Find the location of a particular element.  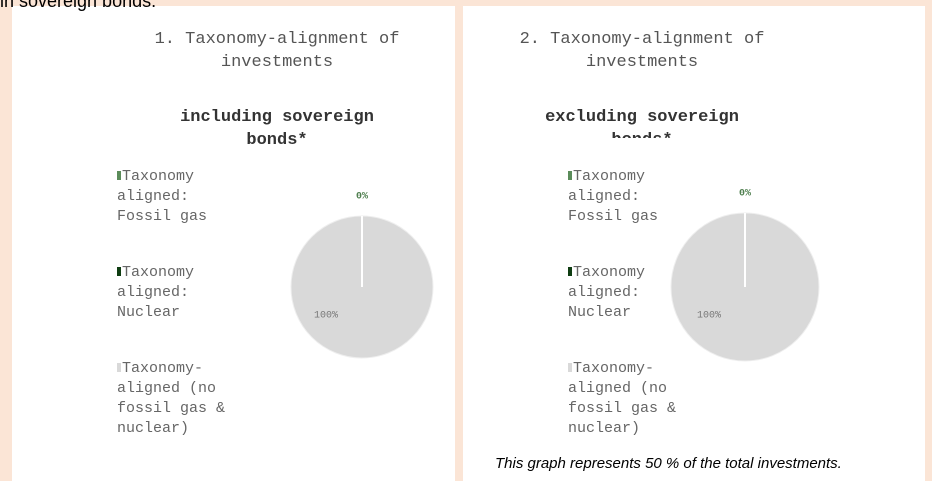

chart-title: 2. Taxonomy-alignment of investments is located at coordinates (642, 51).